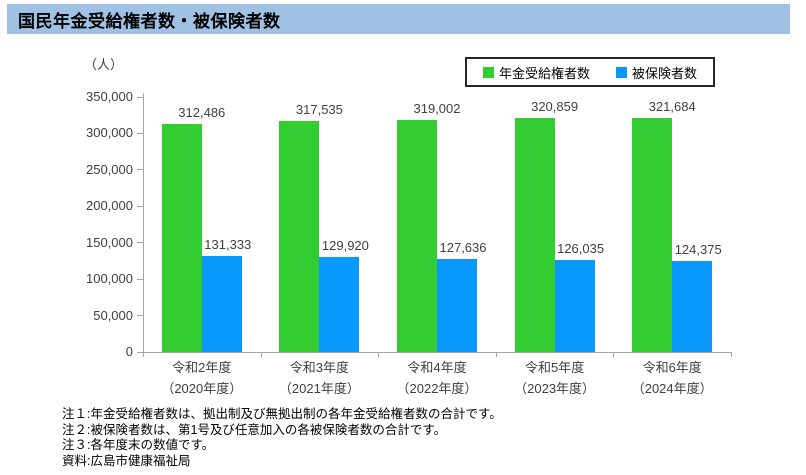  I want to click on x-category-year-line: （2024年度）, so click(672, 388).